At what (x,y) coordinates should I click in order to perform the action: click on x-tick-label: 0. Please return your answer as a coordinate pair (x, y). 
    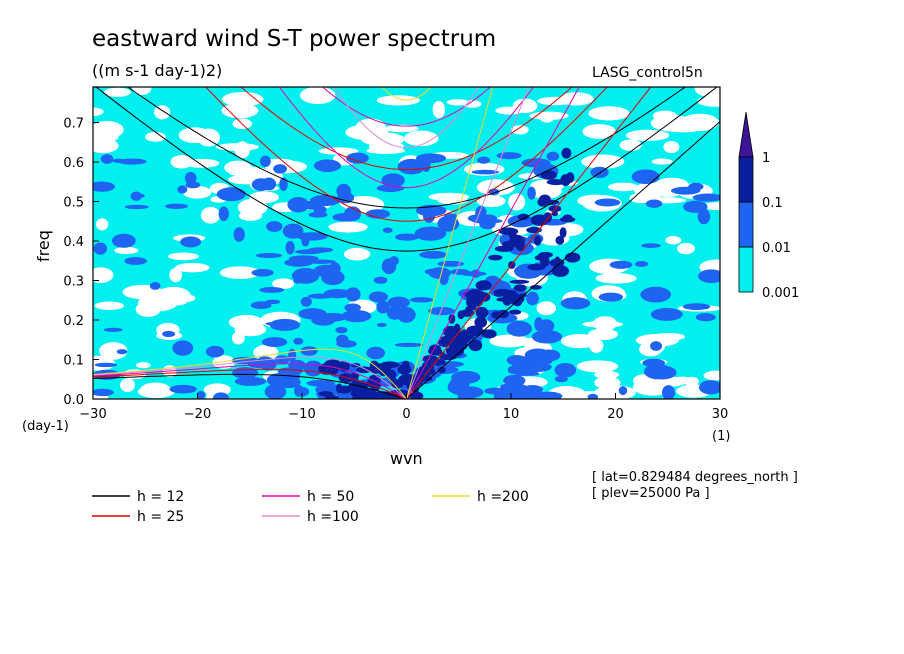
    Looking at the image, I should click on (406, 414).